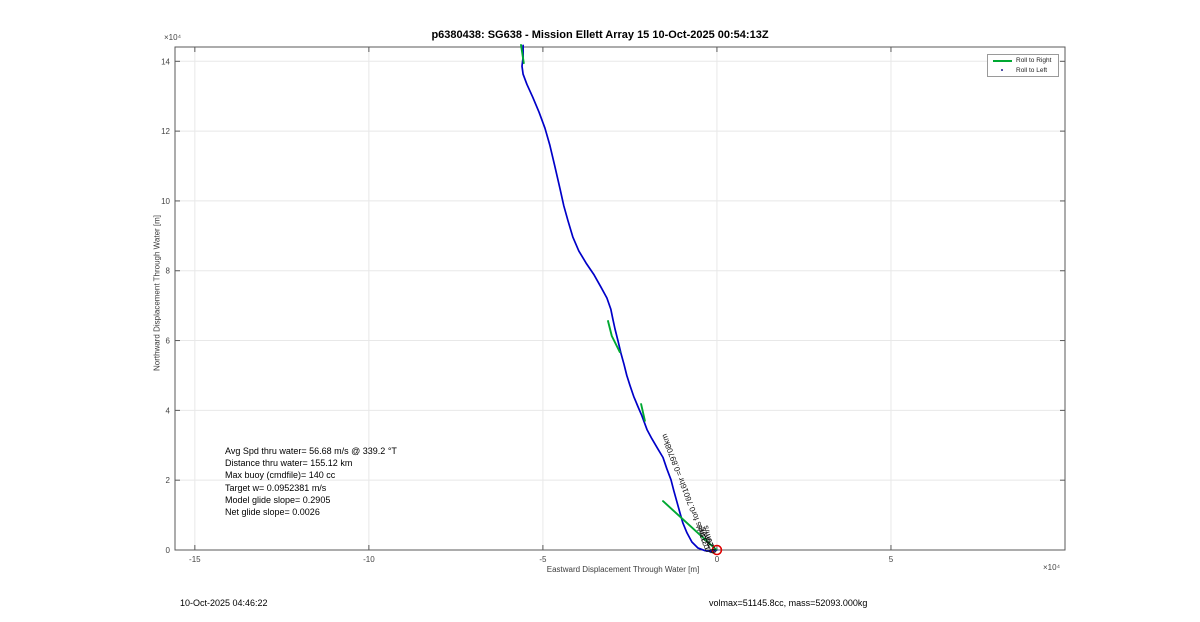 This screenshot has width=1200, height=622. Describe the element at coordinates (173, 37) in the screenshot. I see `y-axis-exponent: ×10⁴` at that location.